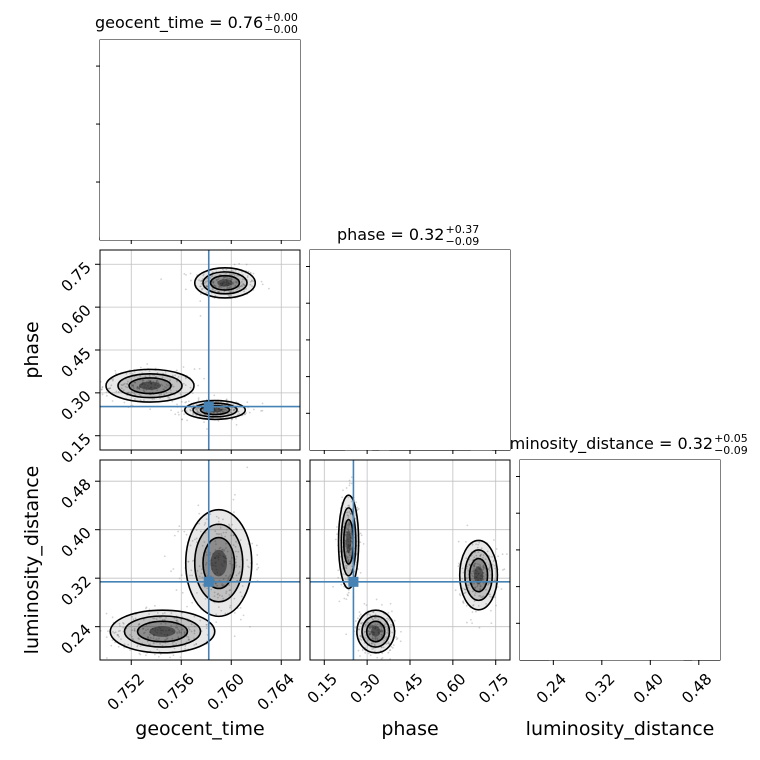 Image resolution: width=760 pixels, height=760 pixels. I want to click on panel-bg, so click(620, 560).